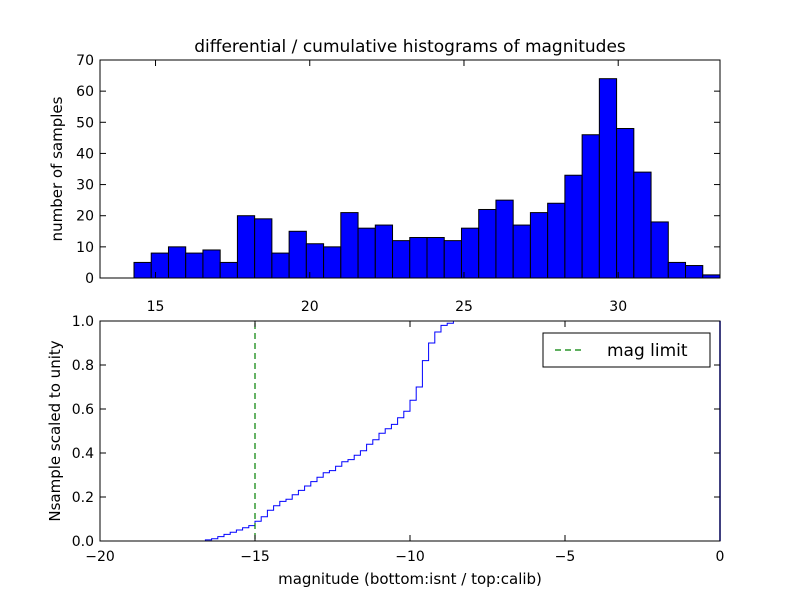  Describe the element at coordinates (83, 322) in the screenshot. I see `bottom-ytick-label: 1.0` at that location.